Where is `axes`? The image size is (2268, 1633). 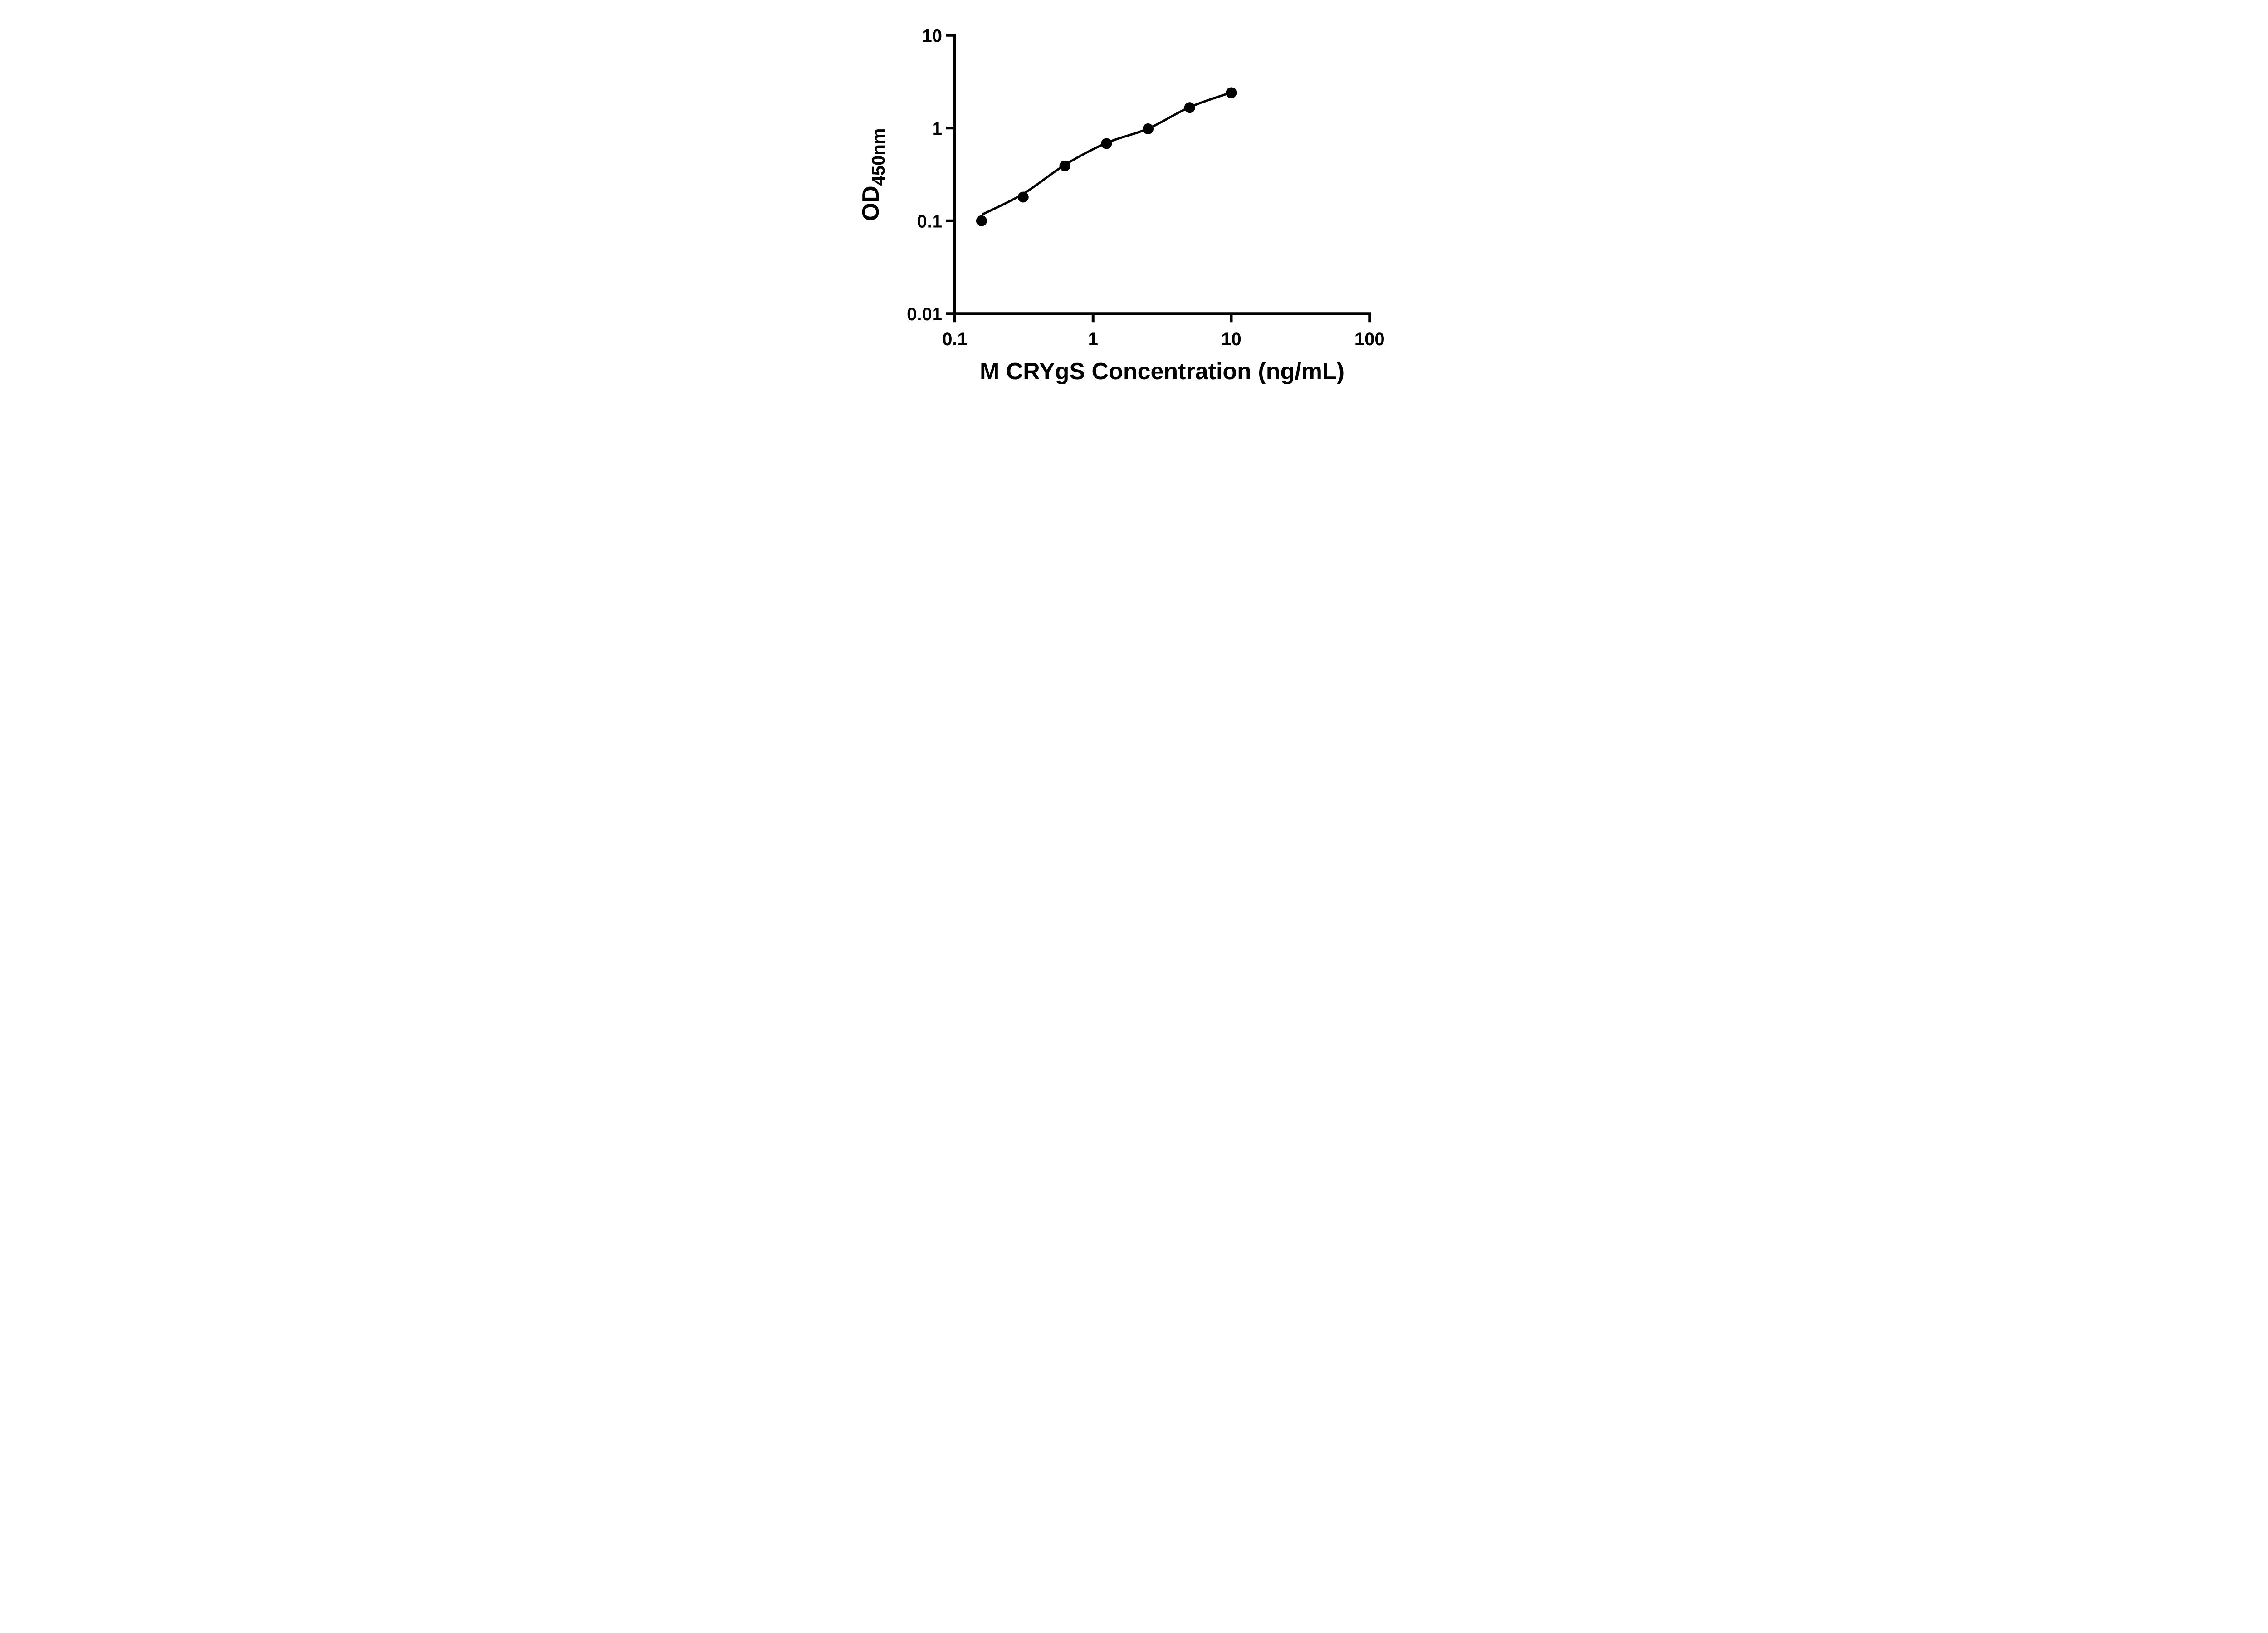 axes is located at coordinates (1162, 174).